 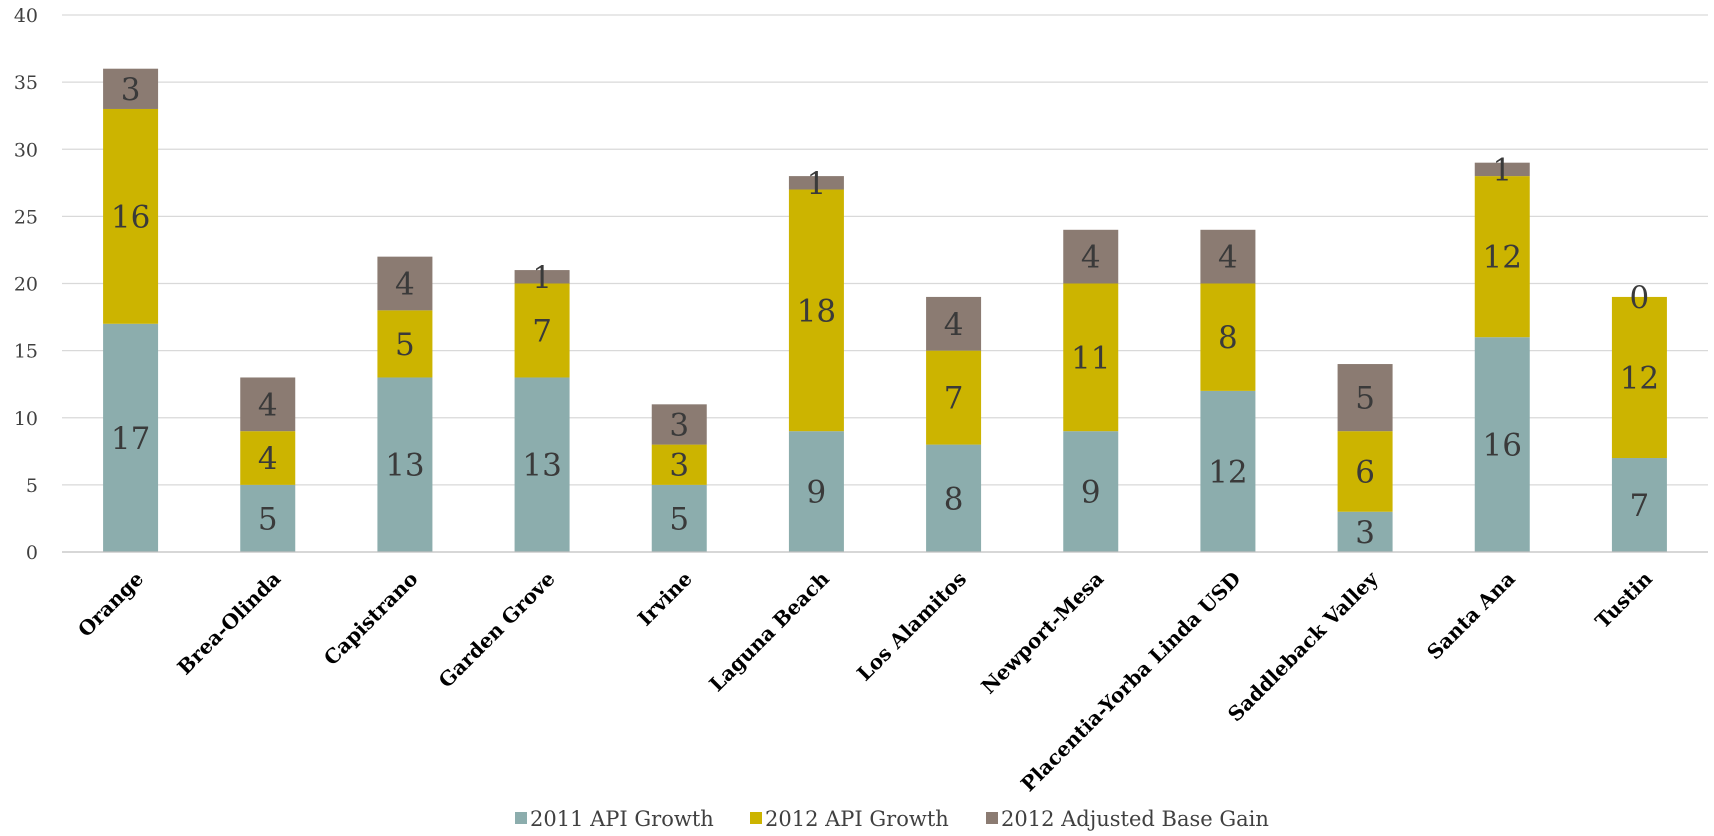 I want to click on x-category-label: Brea-Olinda, so click(x=228, y=623).